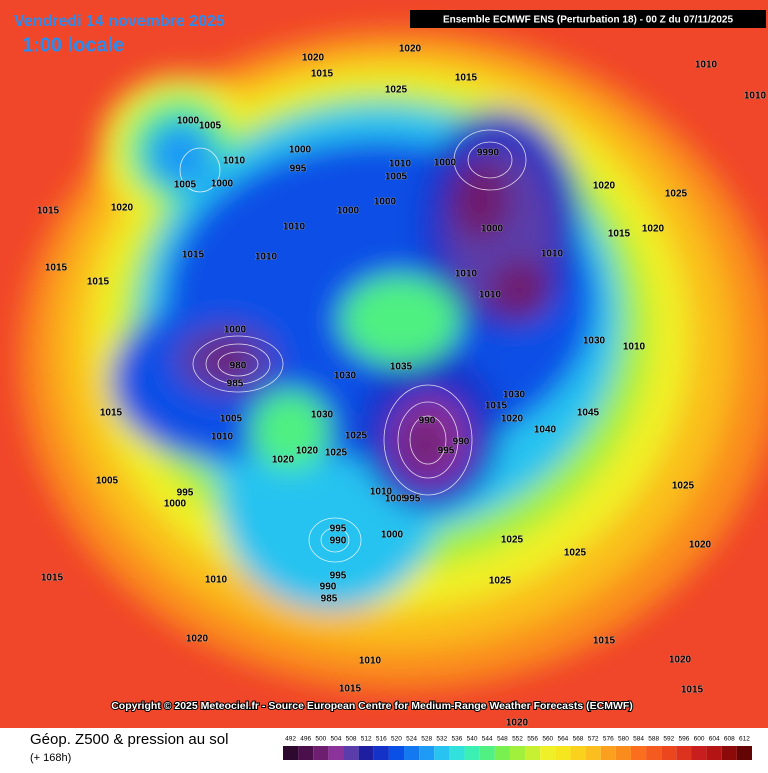 The image size is (768, 773). What do you see at coordinates (668, 739) in the screenshot?
I see `colorbar-label: 592` at bounding box center [668, 739].